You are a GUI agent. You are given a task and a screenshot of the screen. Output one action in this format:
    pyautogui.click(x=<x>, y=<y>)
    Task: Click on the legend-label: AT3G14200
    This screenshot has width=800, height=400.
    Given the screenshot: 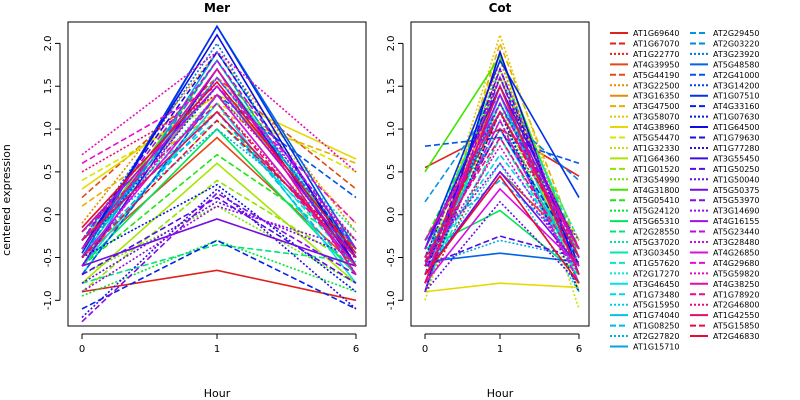 What is the action you would take?
    pyautogui.click(x=736, y=85)
    